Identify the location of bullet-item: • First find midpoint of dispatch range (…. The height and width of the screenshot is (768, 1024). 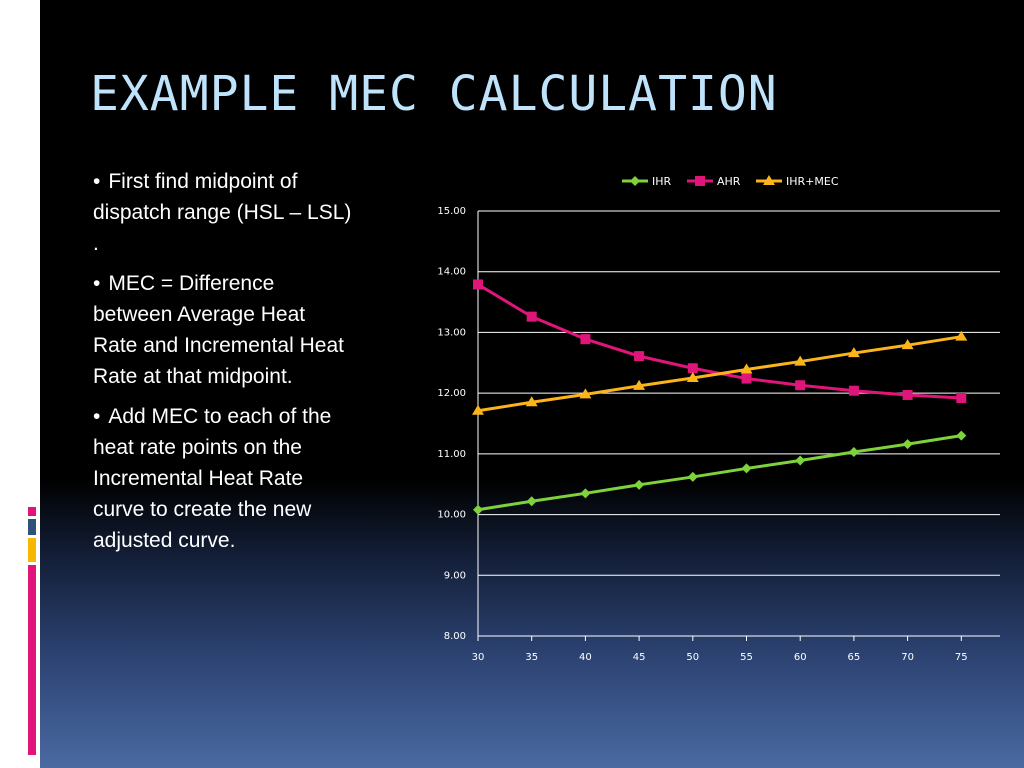
(224, 212).